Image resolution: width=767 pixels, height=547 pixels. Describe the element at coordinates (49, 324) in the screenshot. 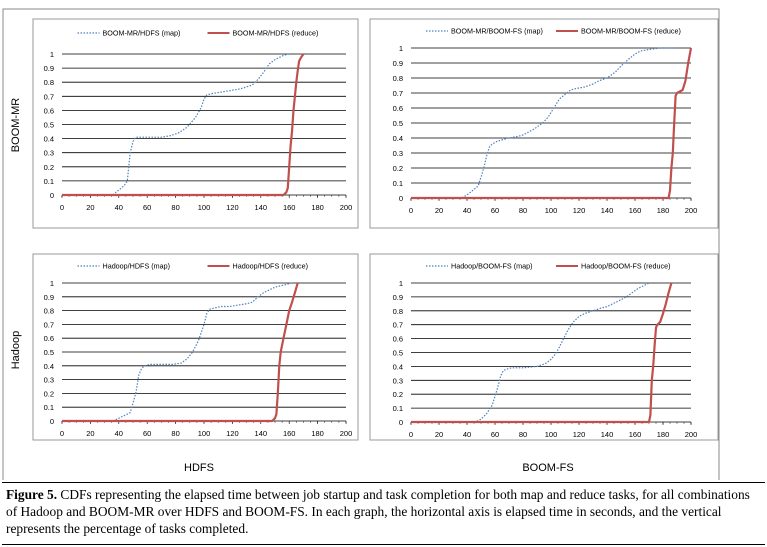

I see `bottom-left-ytick-label: 0.7` at that location.